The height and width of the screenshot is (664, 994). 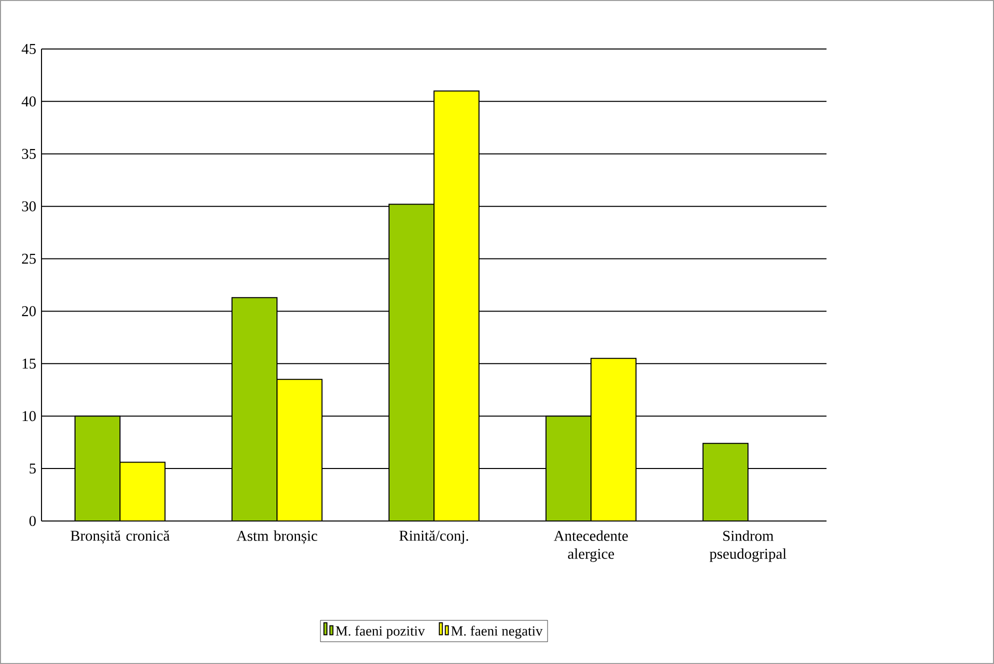 What do you see at coordinates (277, 537) in the screenshot?
I see `x-tick-label: Astm bronșic` at bounding box center [277, 537].